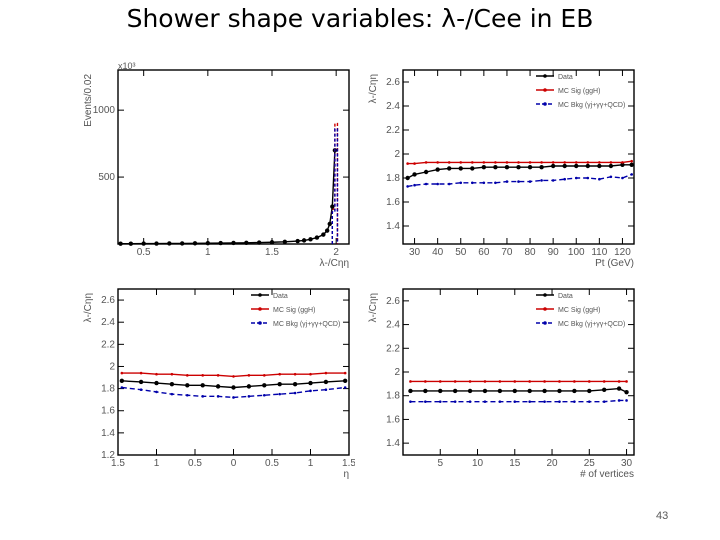  I want to click on legend-marker-data, so click(260, 295).